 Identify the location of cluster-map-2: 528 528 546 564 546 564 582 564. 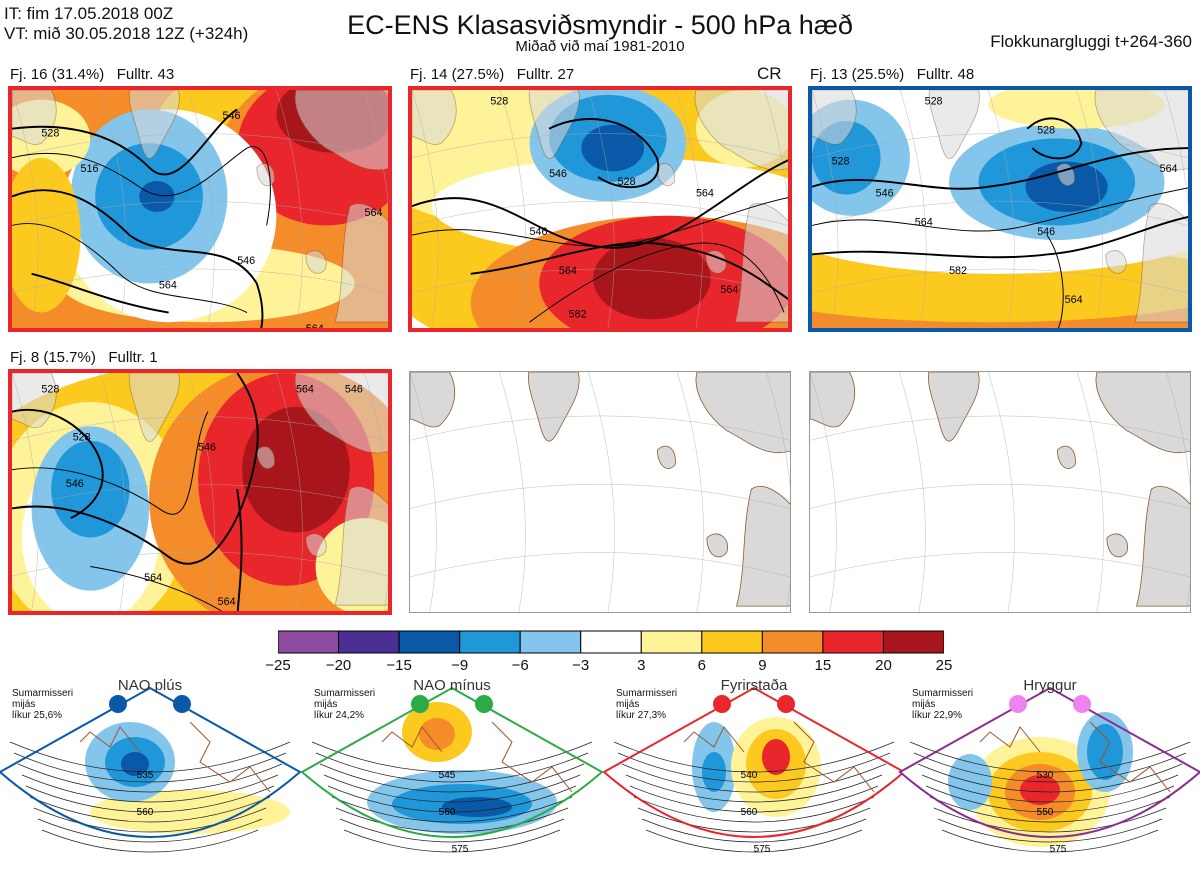
(600, 209).